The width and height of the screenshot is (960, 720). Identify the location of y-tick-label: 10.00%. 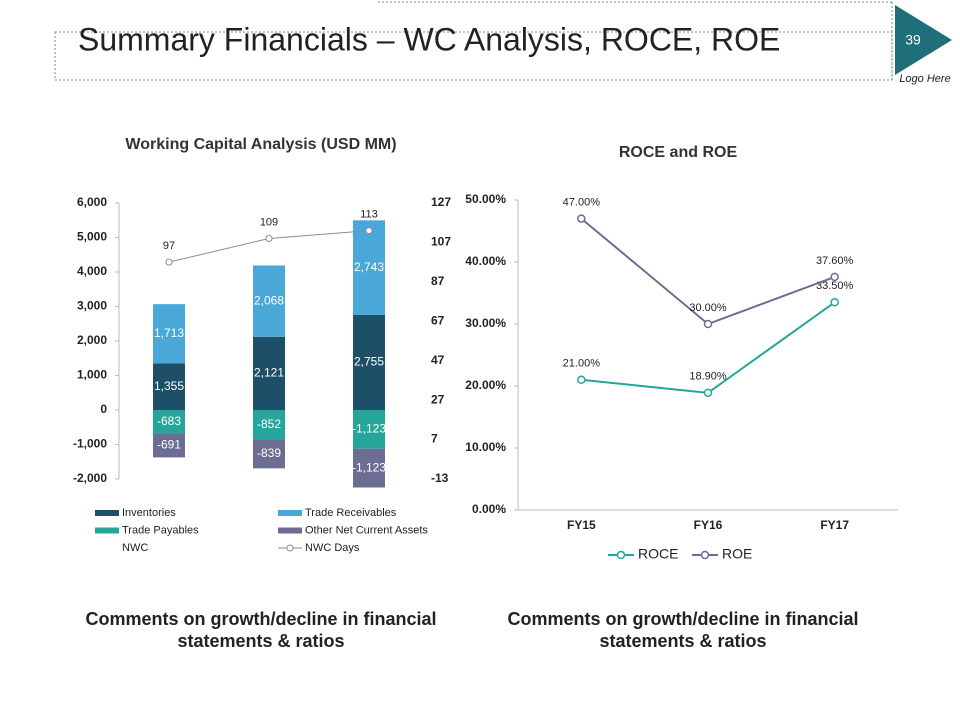
(485, 447).